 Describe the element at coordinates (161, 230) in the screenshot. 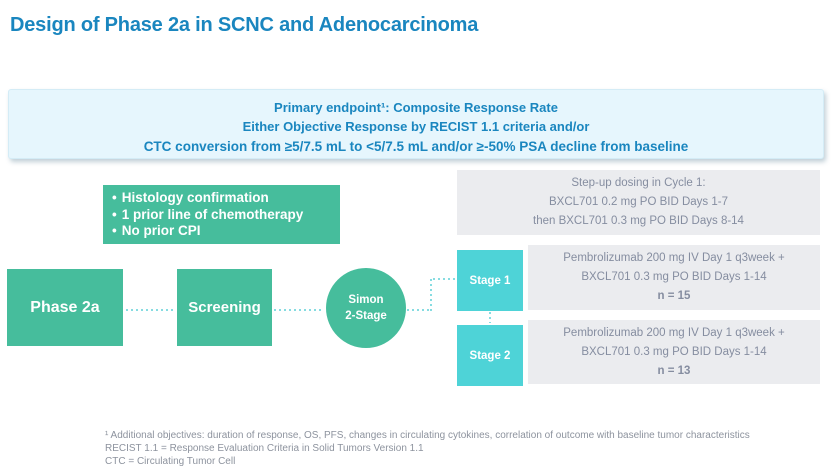

I see `eligibility-item-label: No prior CPI` at that location.